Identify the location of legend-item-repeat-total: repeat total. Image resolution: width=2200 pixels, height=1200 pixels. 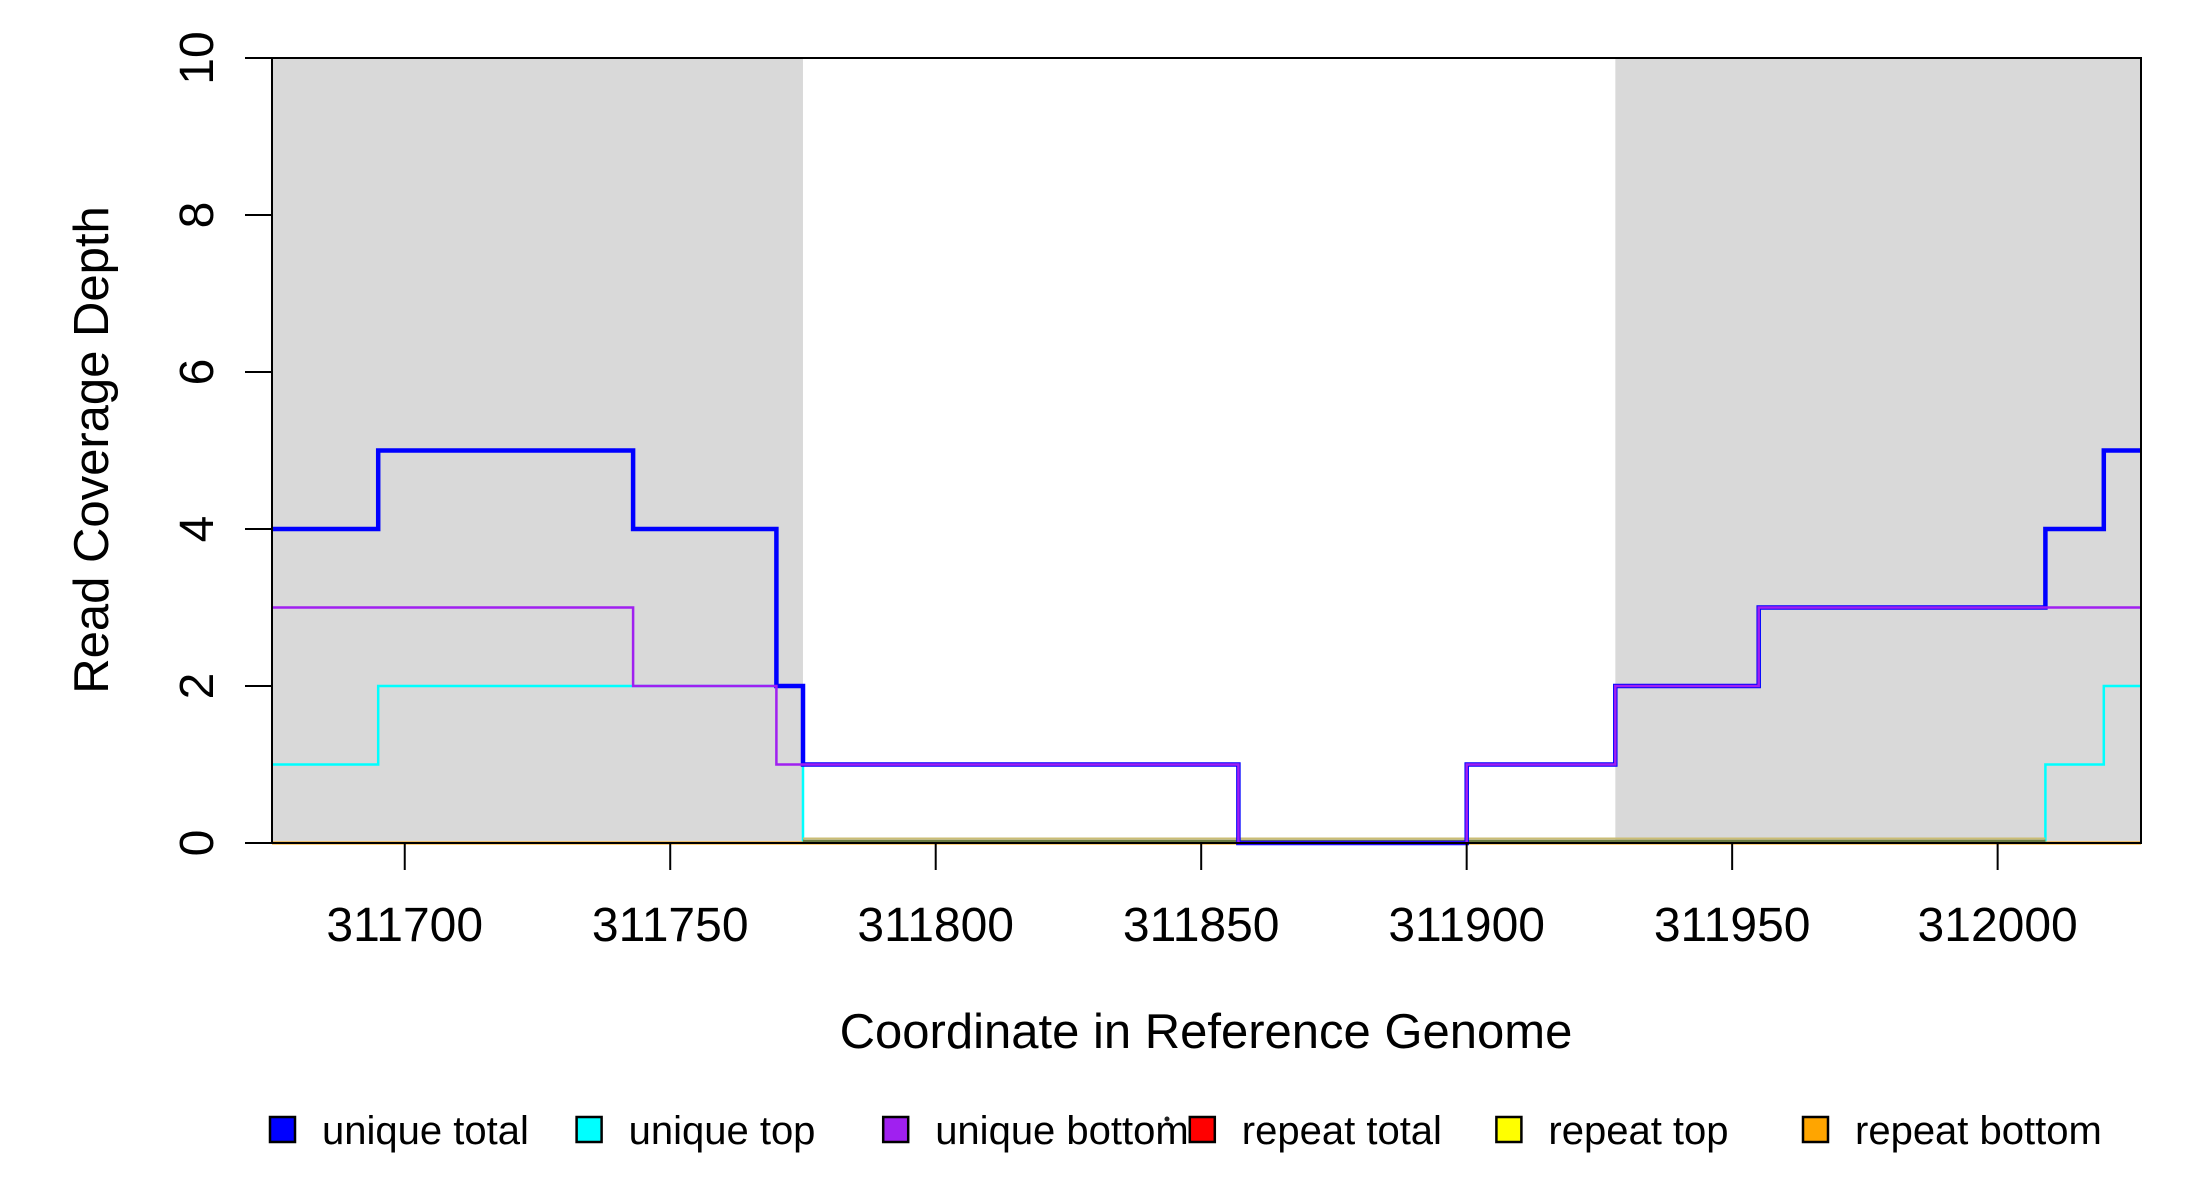
(1315, 1131).